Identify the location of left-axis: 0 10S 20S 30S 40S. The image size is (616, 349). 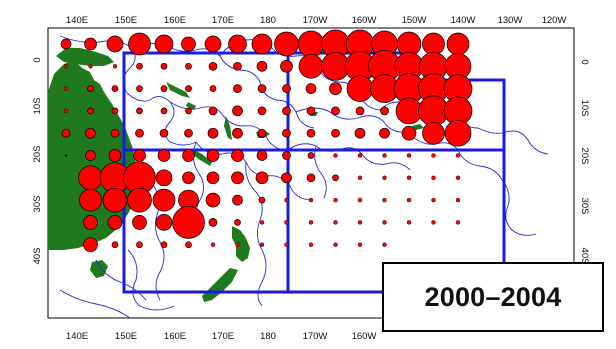
(37, 160).